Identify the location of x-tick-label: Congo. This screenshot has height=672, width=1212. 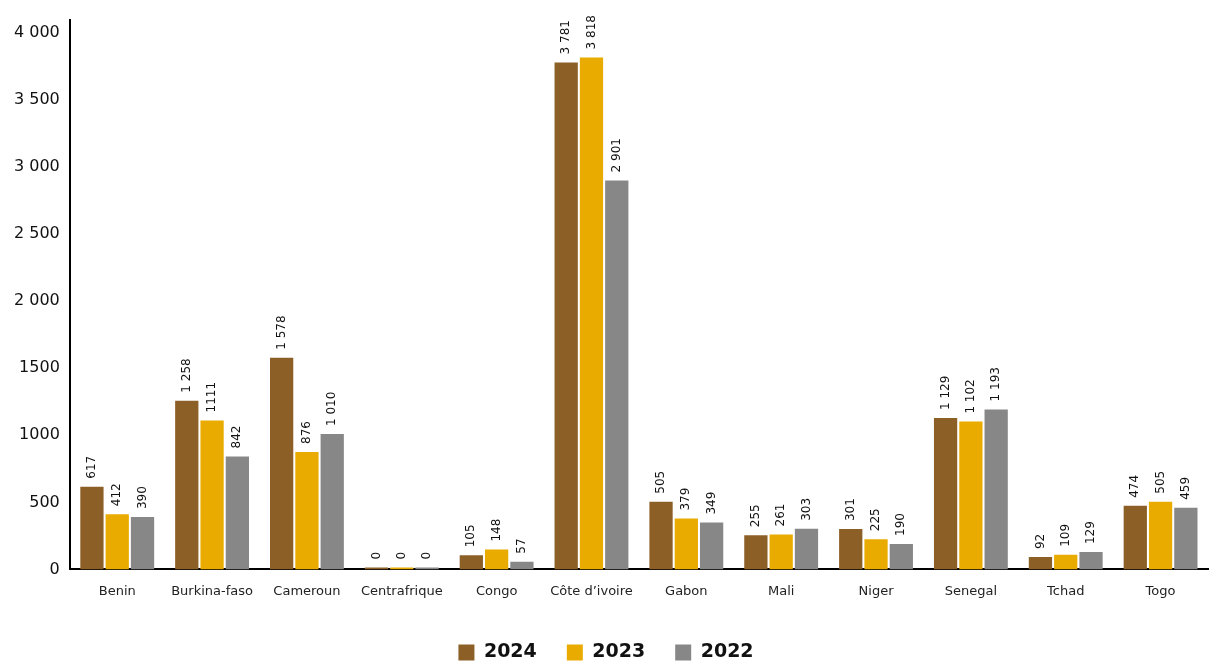
(496, 590).